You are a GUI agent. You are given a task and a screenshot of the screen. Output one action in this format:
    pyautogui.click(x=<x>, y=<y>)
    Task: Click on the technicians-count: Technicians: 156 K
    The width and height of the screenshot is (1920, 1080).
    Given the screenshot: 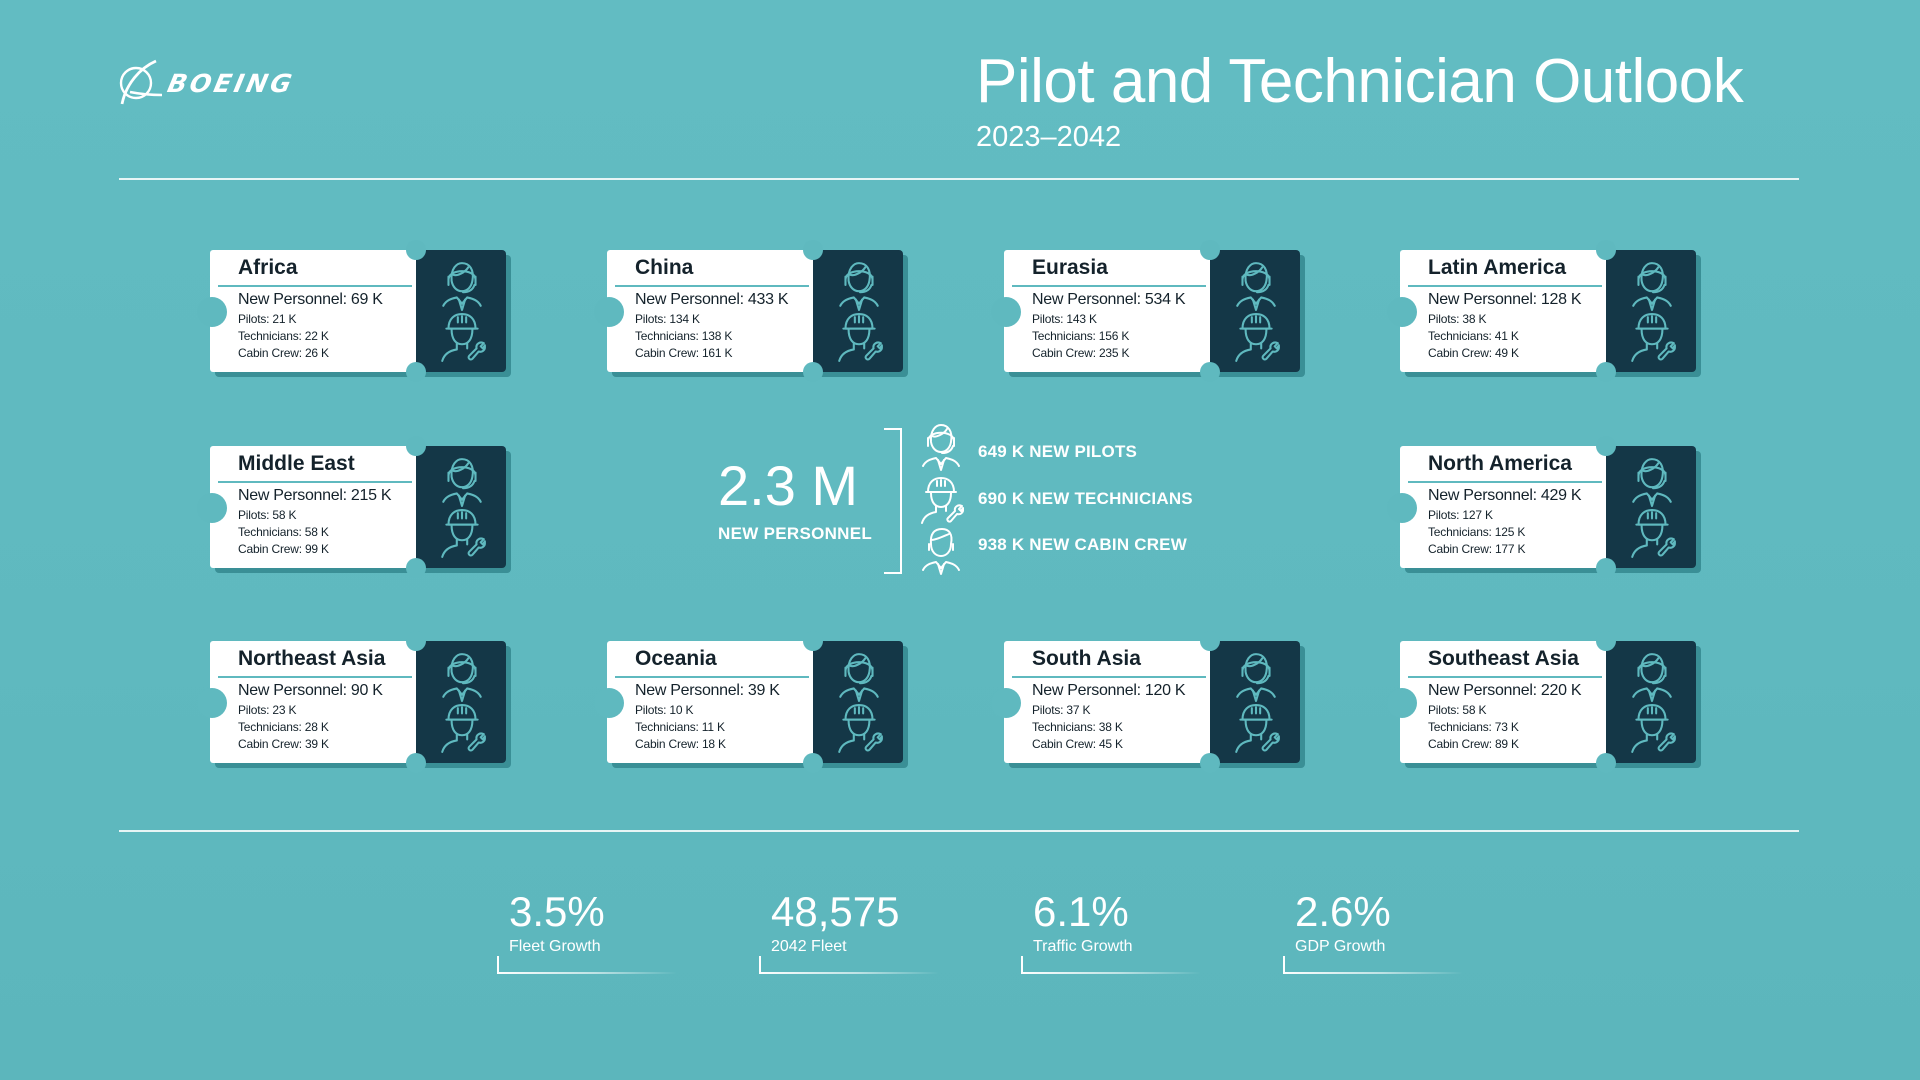 What is the action you would take?
    pyautogui.click(x=1081, y=336)
    